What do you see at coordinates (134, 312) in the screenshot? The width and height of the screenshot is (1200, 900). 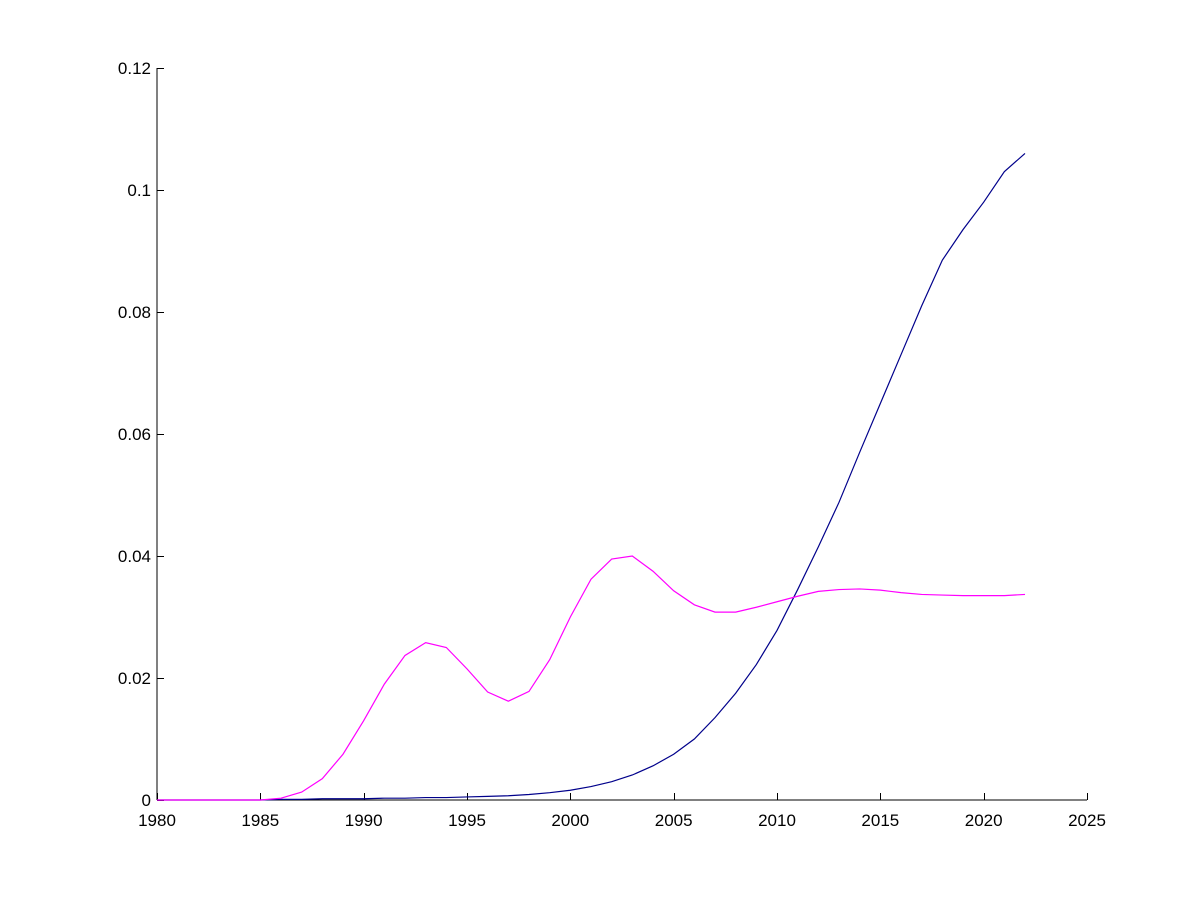 I see `y-tick-label: 0.08` at bounding box center [134, 312].